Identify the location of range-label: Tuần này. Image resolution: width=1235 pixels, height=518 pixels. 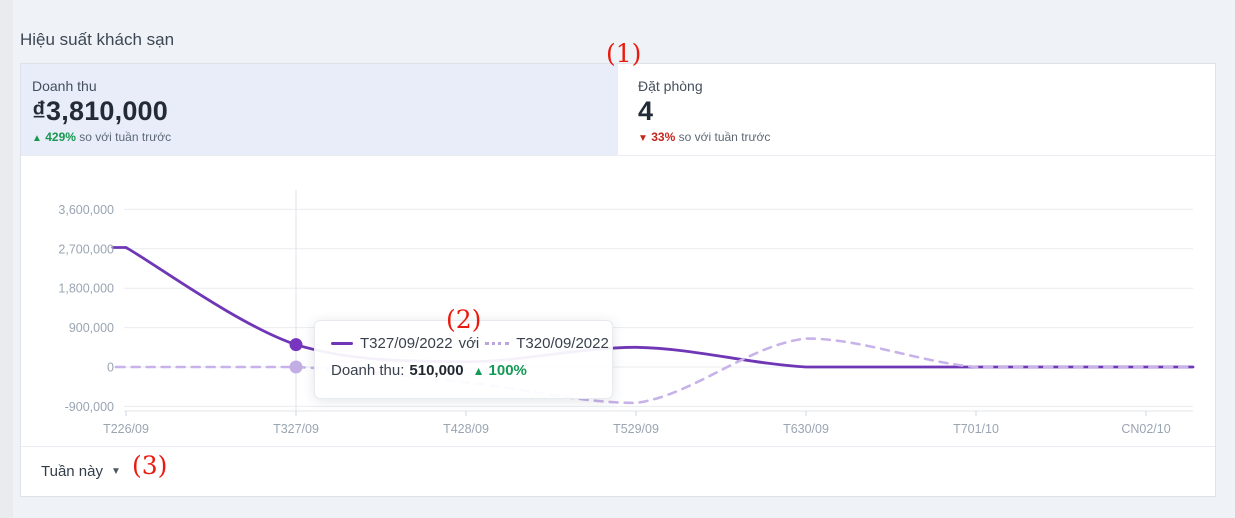
(72, 471).